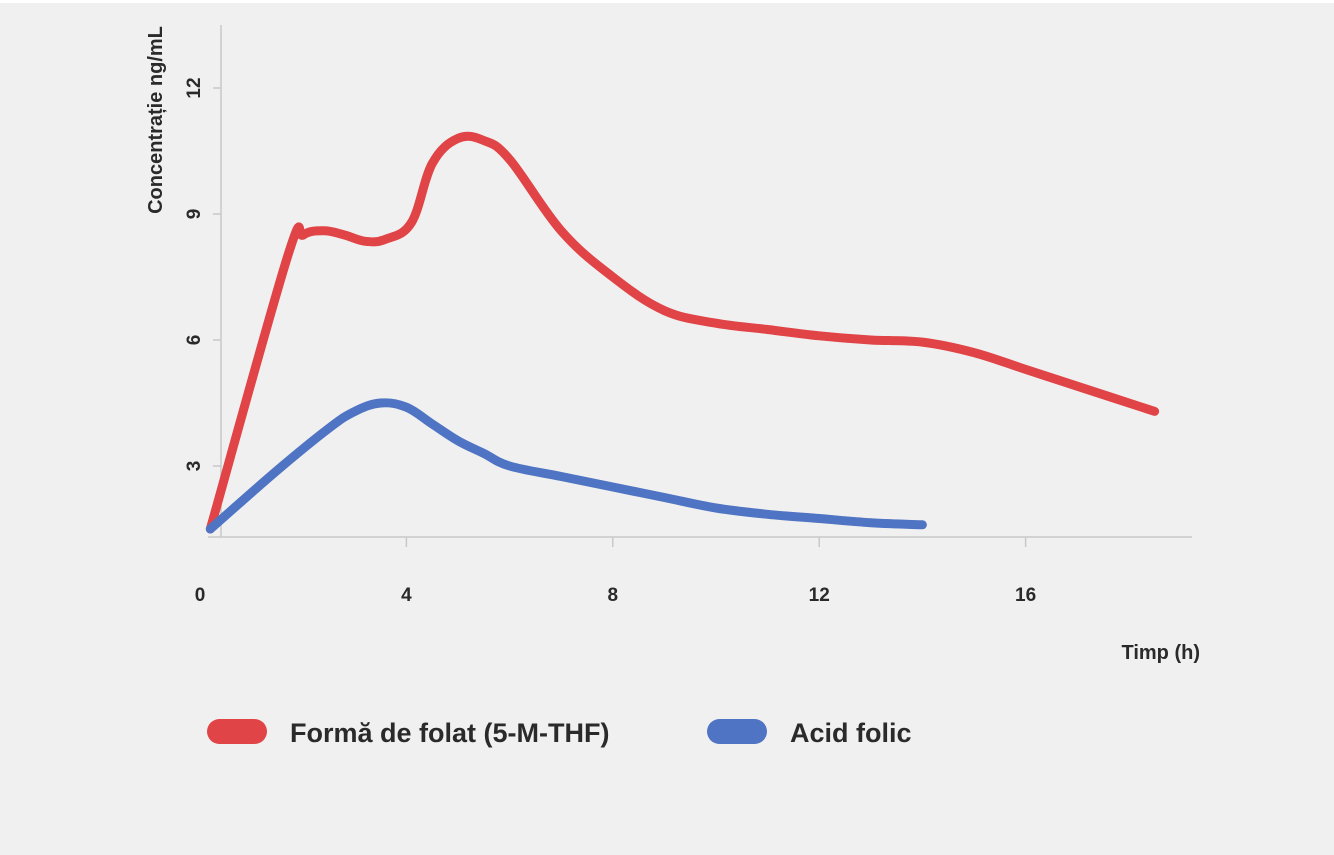 The height and width of the screenshot is (855, 1334). I want to click on legend-label-folate: Formă de folat (5-M-THF), so click(449, 733).